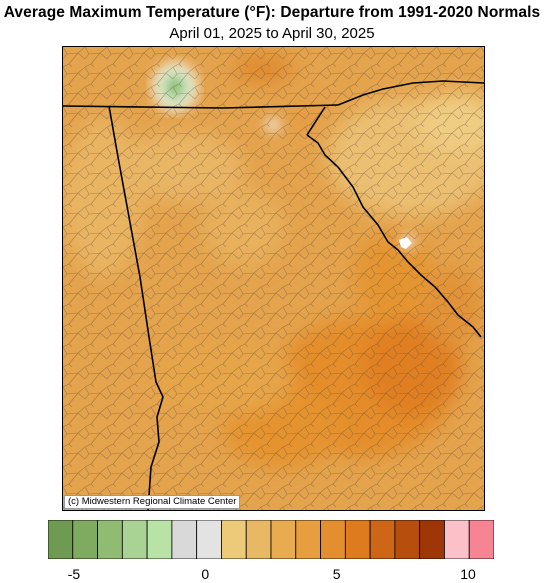  I want to click on legend-bar, so click(271, 539).